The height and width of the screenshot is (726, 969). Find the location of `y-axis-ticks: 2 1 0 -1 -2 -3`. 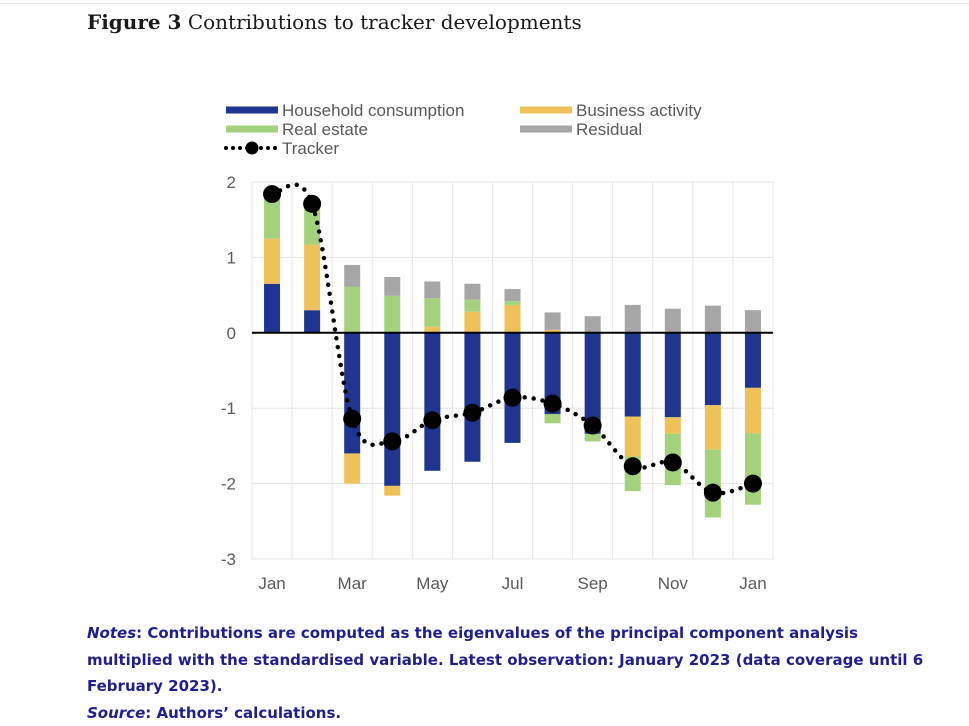

y-axis-ticks: 2 1 0 -1 -2 -3 is located at coordinates (228, 371).